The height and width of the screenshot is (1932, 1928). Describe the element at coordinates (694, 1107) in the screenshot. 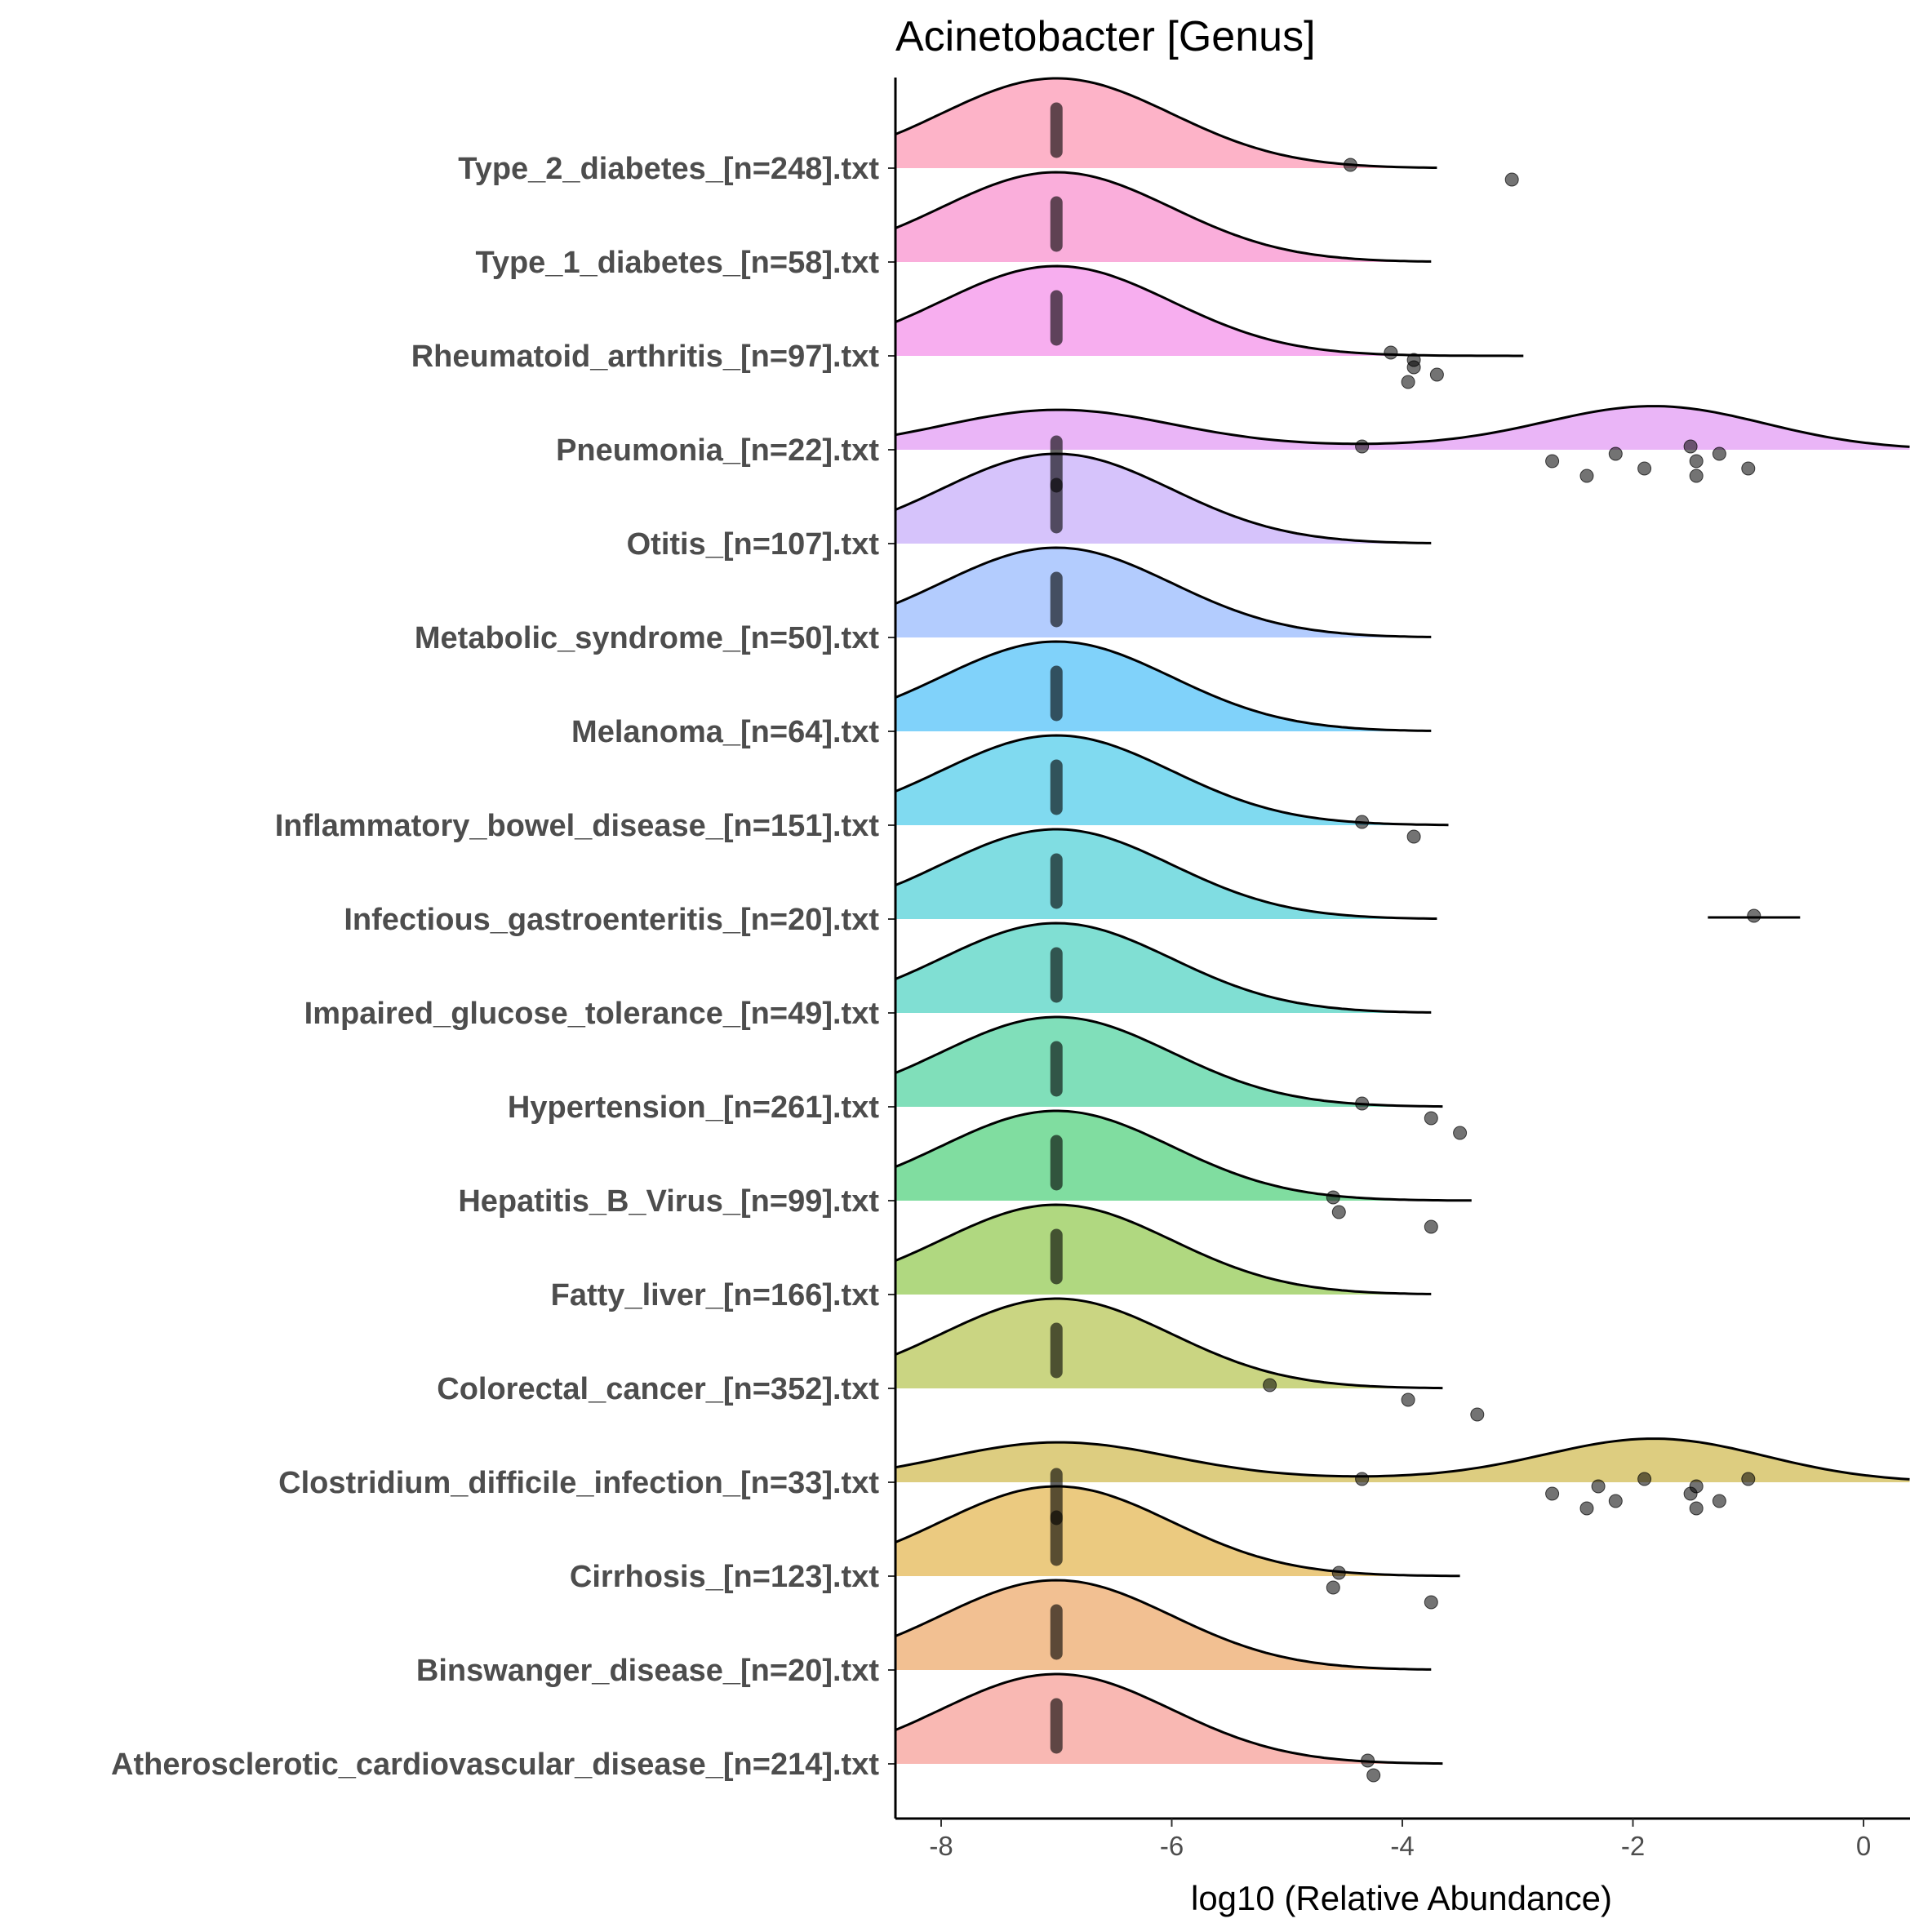

I see `category-label-hypertension: Hypertension_[n=261].txt` at that location.